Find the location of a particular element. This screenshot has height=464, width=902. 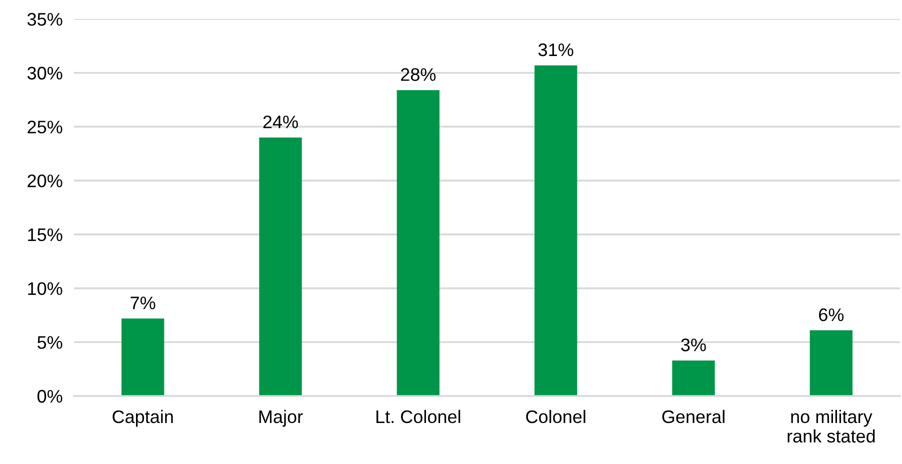

x-tick-label: Captain is located at coordinates (142, 418).